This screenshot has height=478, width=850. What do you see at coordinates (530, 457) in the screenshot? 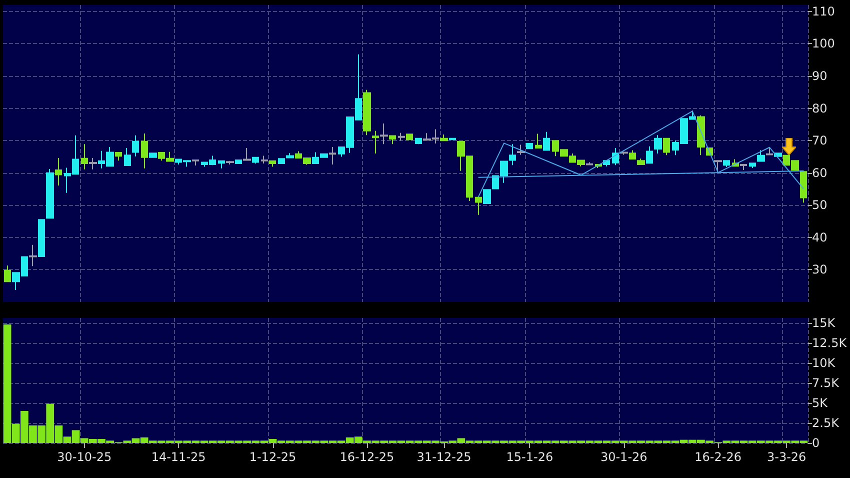
I see `x-tick-label: 15-1-26` at bounding box center [530, 457].